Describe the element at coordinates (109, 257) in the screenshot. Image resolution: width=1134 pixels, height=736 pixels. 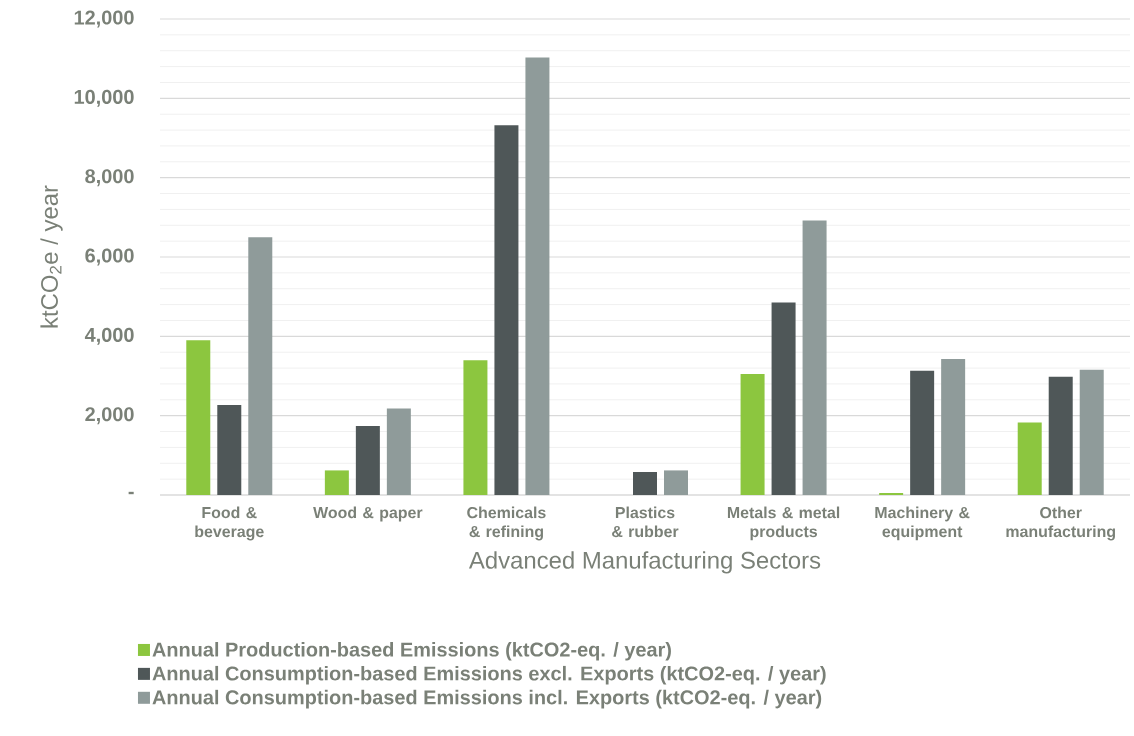
I see `y-tick-label: 6,000` at that location.